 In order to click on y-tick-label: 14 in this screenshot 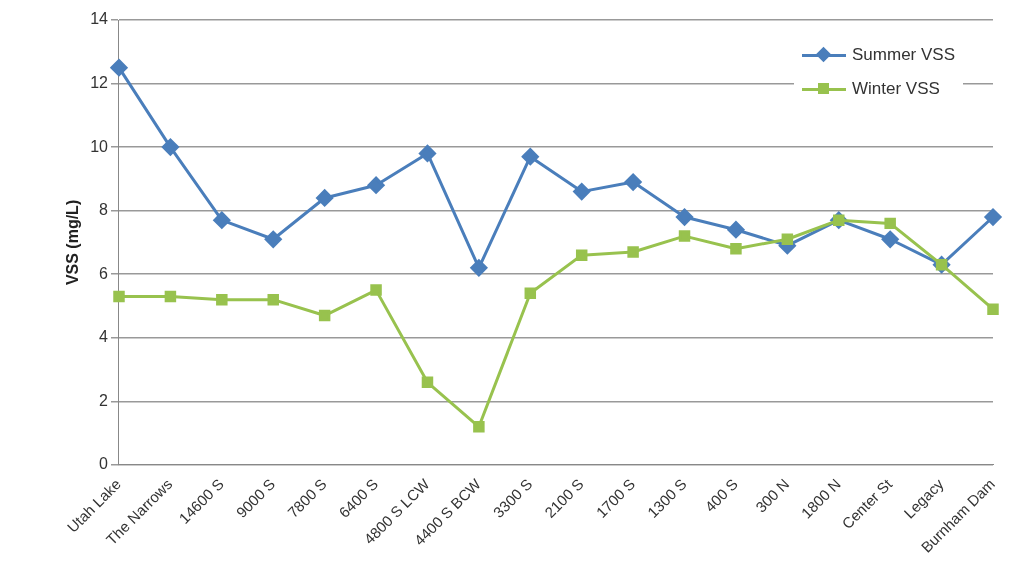, I will do `click(99, 19)`.